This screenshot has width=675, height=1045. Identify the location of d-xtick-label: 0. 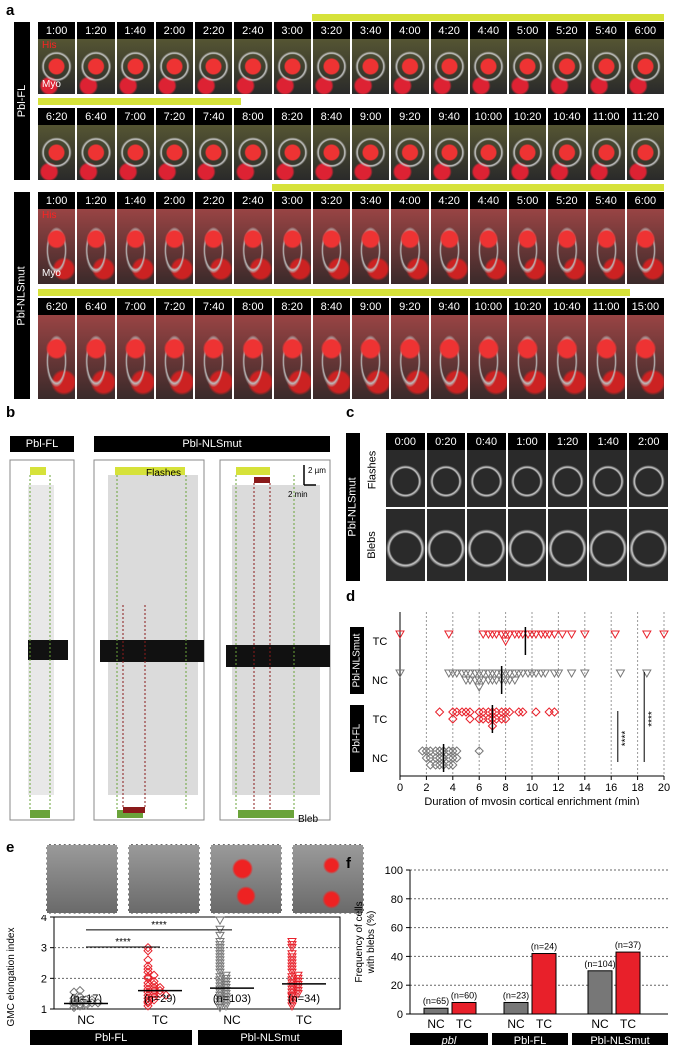
(400, 788).